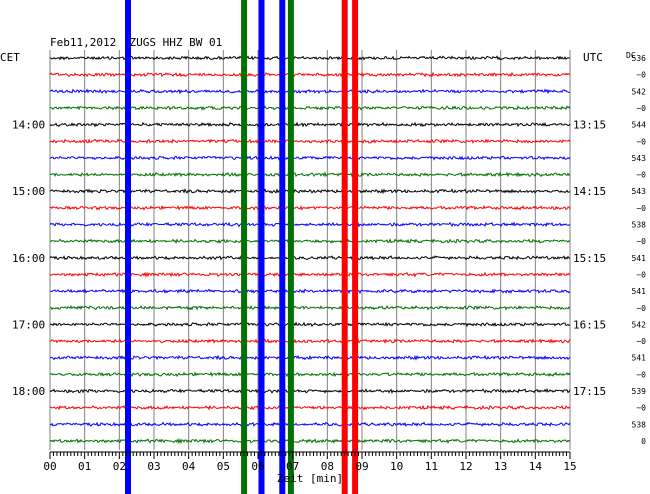 The height and width of the screenshot is (494, 650). What do you see at coordinates (569, 466) in the screenshot?
I see `x-tick-label: 15` at bounding box center [569, 466].